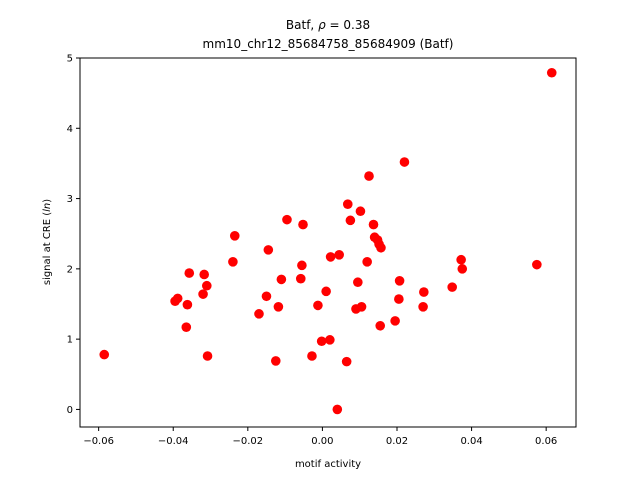 This screenshot has width=640, height=480. What do you see at coordinates (70, 129) in the screenshot?
I see `y-tick-label-4: 4` at bounding box center [70, 129].